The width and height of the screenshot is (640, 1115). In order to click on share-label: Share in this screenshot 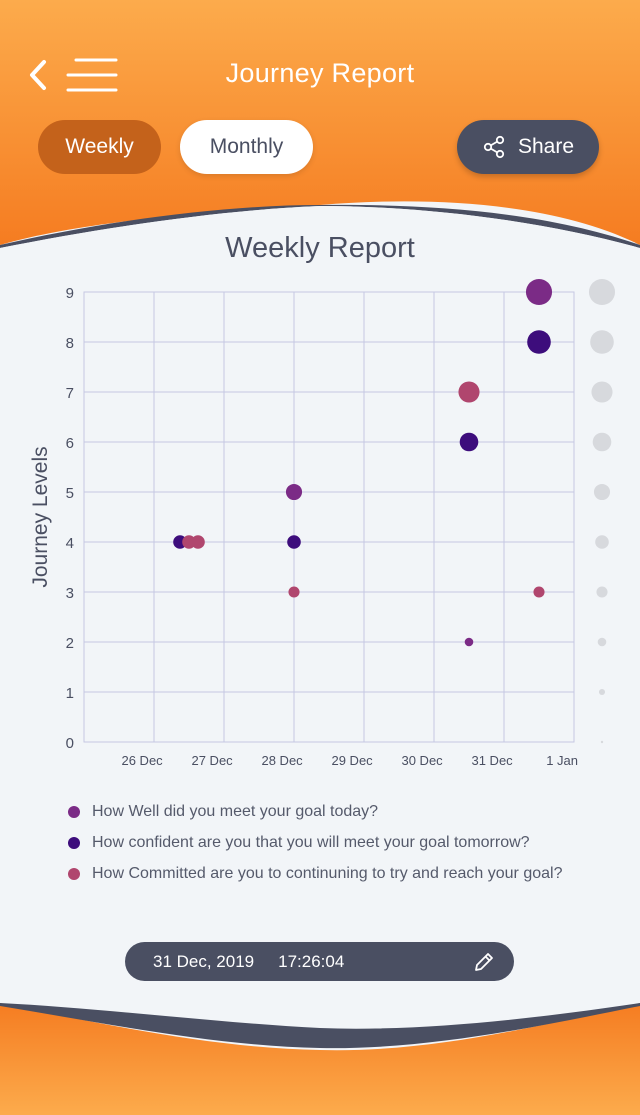, I will do `click(546, 146)`.